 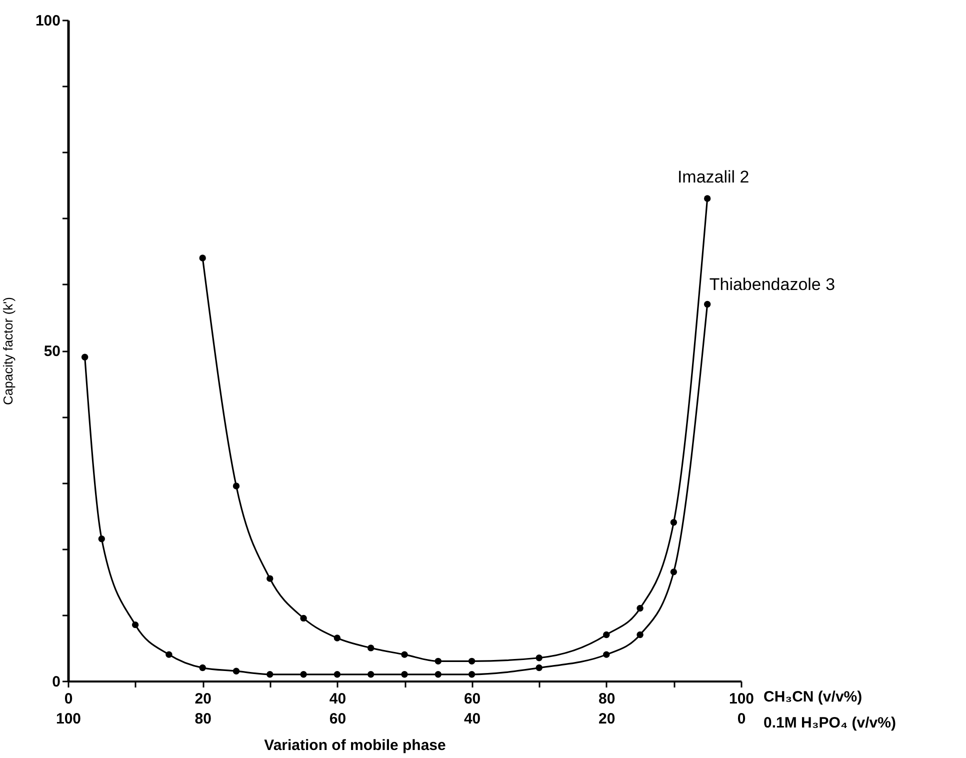 I want to click on y-axis-title: Capacity factor (k'), so click(x=8, y=351).